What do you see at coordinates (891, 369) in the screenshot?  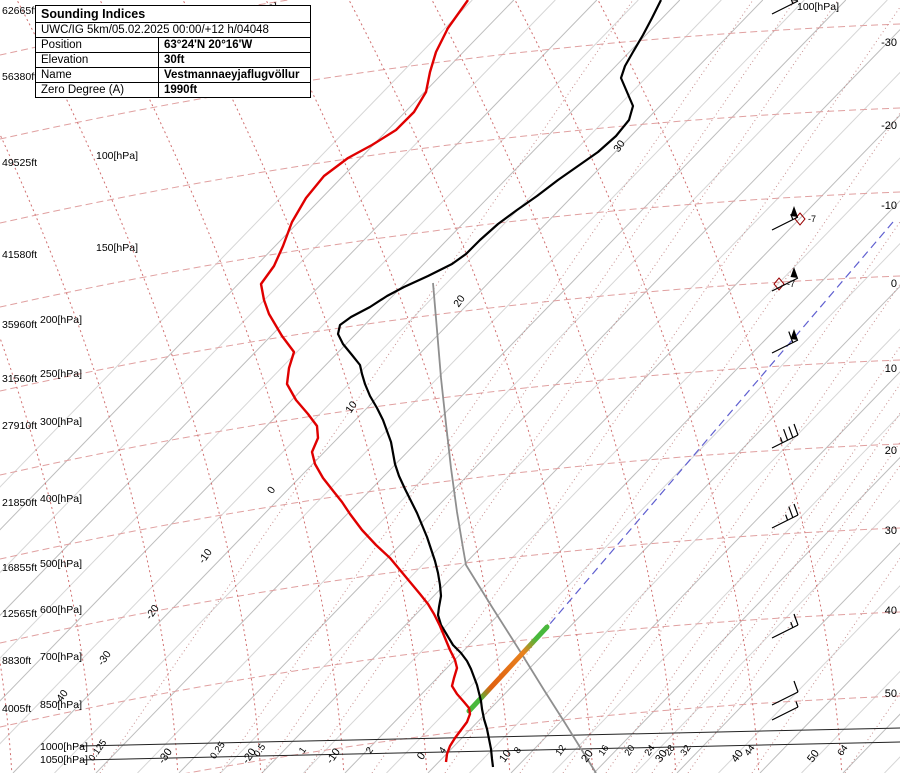 I see `right-temp-label: 10` at bounding box center [891, 369].